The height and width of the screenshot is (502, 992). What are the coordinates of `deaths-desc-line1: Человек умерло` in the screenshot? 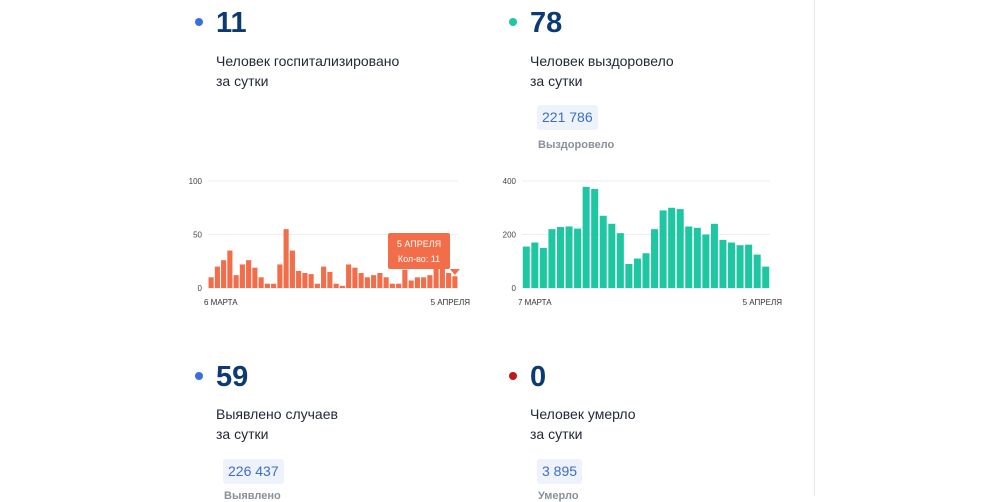 It's located at (583, 414).